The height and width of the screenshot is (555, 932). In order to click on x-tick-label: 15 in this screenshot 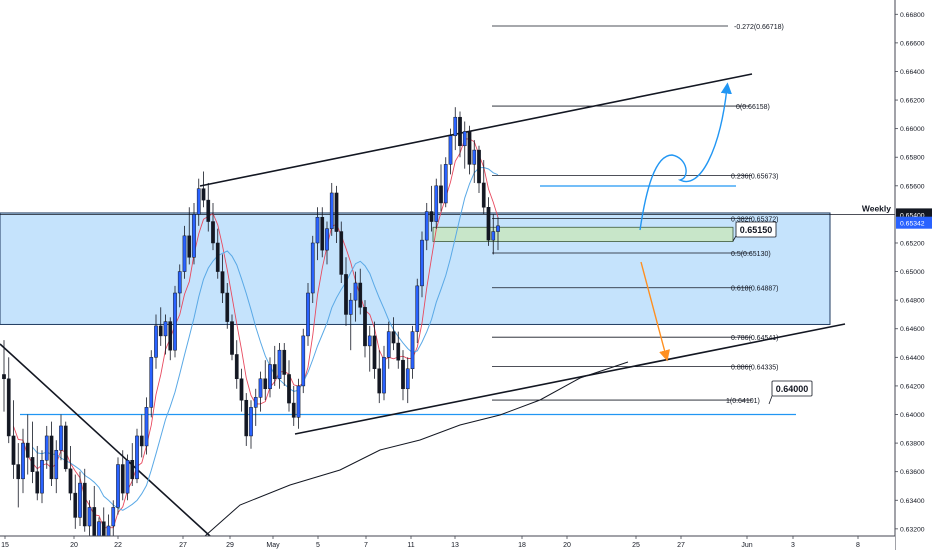, I will do `click(5, 545)`.